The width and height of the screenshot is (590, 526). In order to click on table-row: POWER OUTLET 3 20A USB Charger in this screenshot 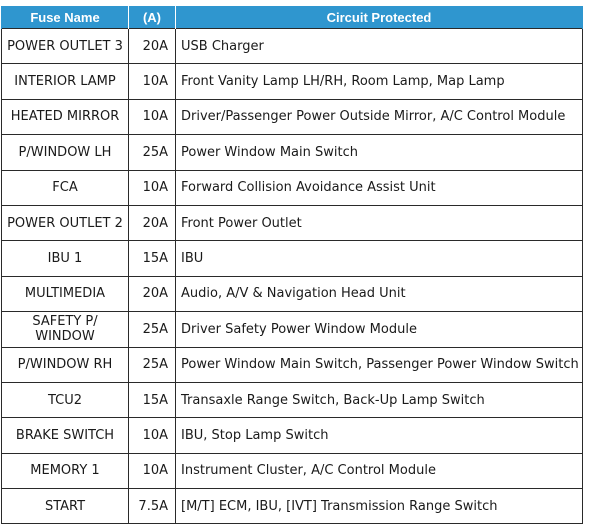, I will do `click(292, 46)`.